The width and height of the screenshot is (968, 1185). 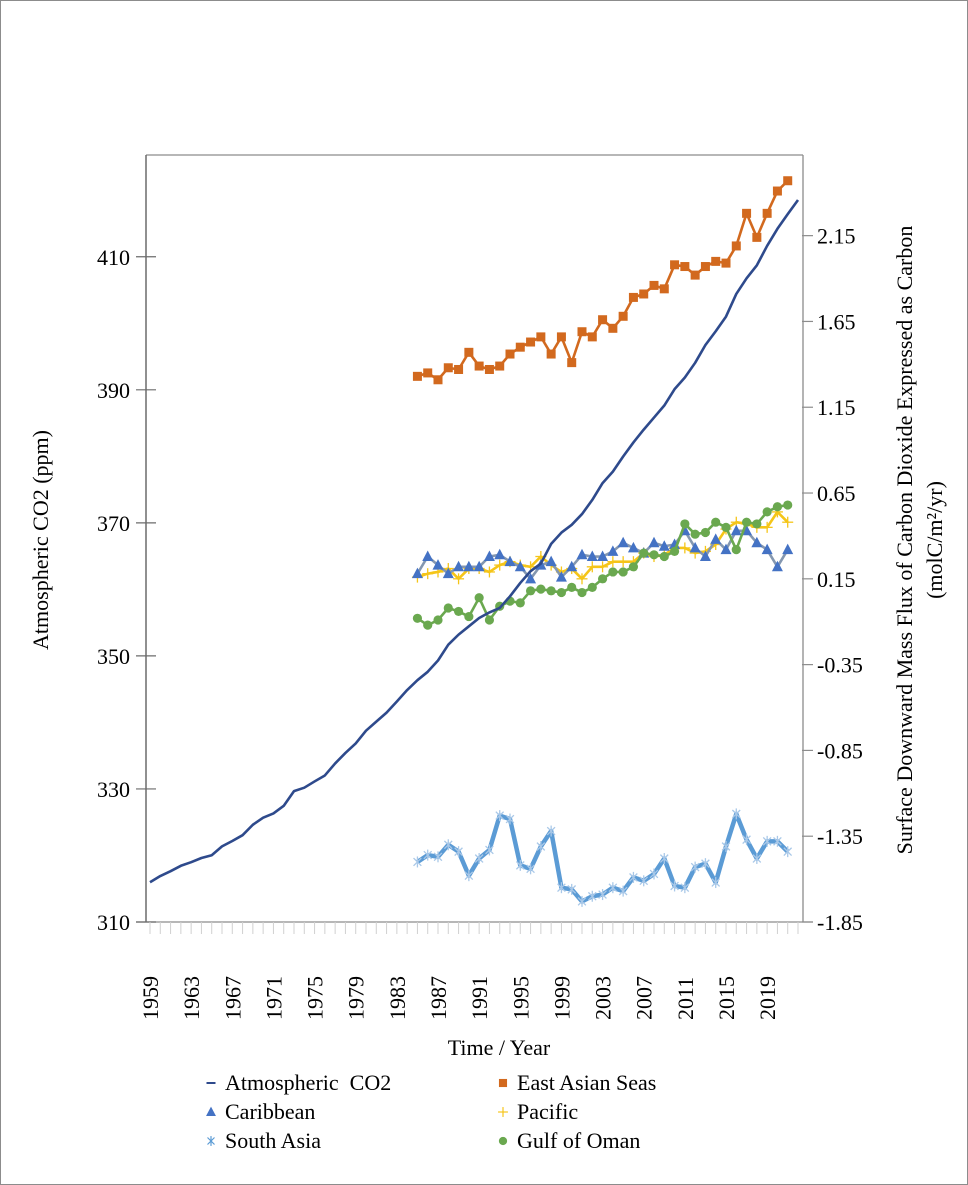 I want to click on y-left-tick-label: 310, so click(x=113, y=922).